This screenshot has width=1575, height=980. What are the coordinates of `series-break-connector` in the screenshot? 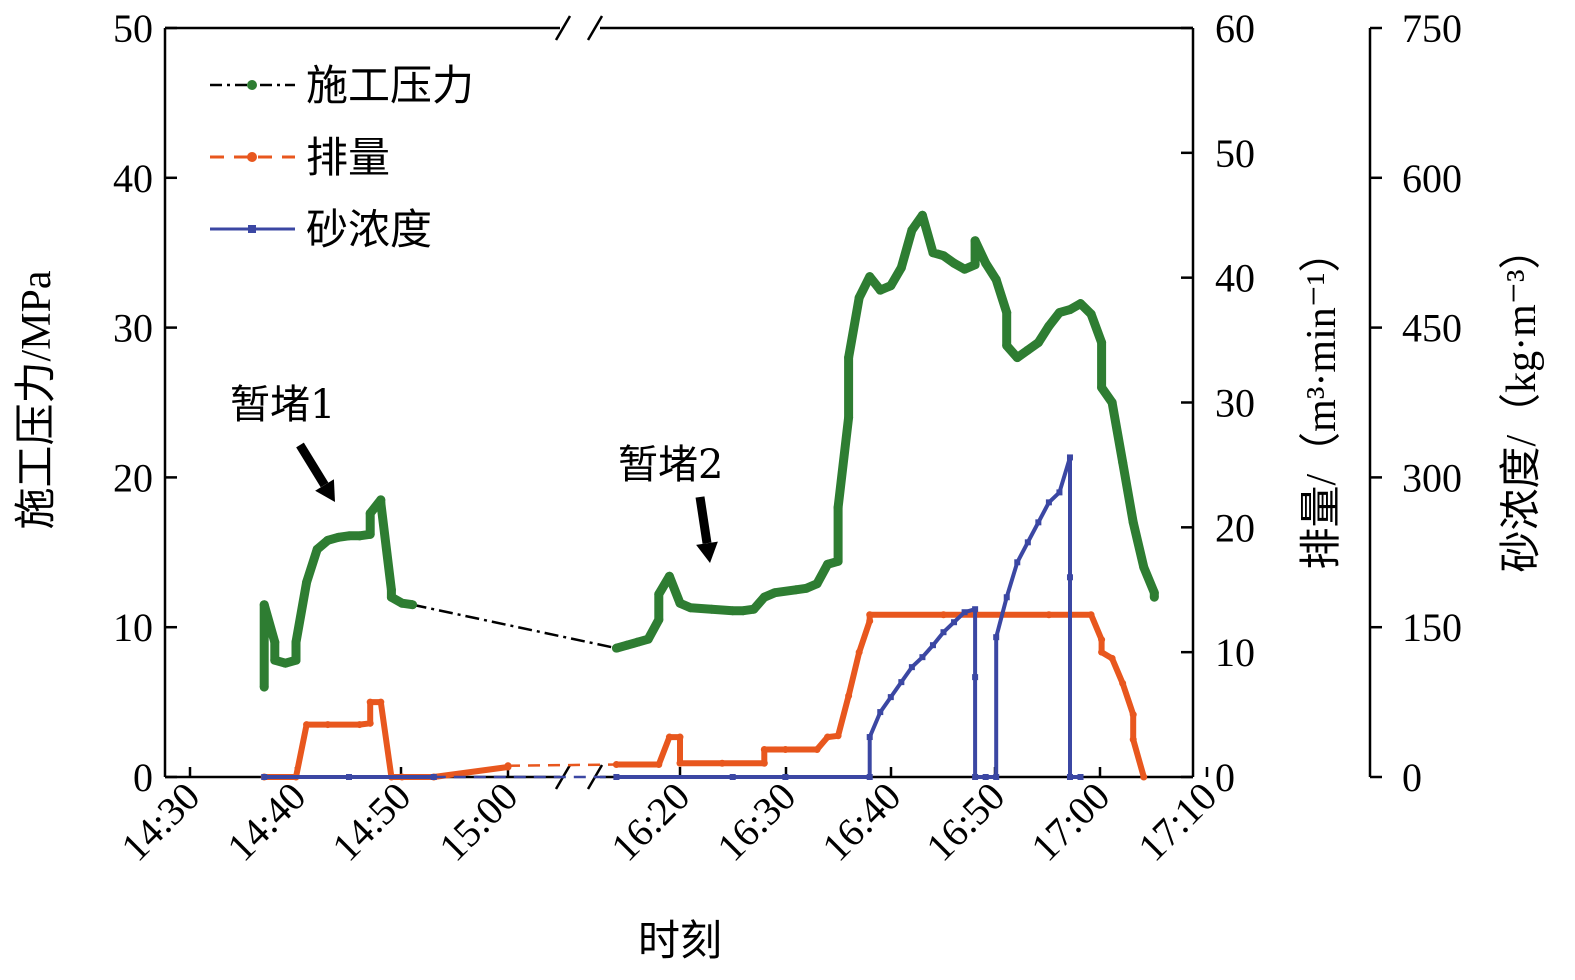 It's located at (562, 765).